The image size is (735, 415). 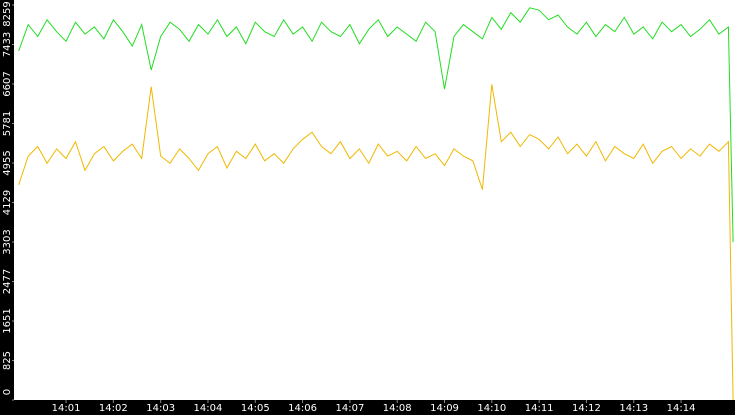 What do you see at coordinates (7, 162) in the screenshot?
I see `y-tick-label: 4955` at bounding box center [7, 162].